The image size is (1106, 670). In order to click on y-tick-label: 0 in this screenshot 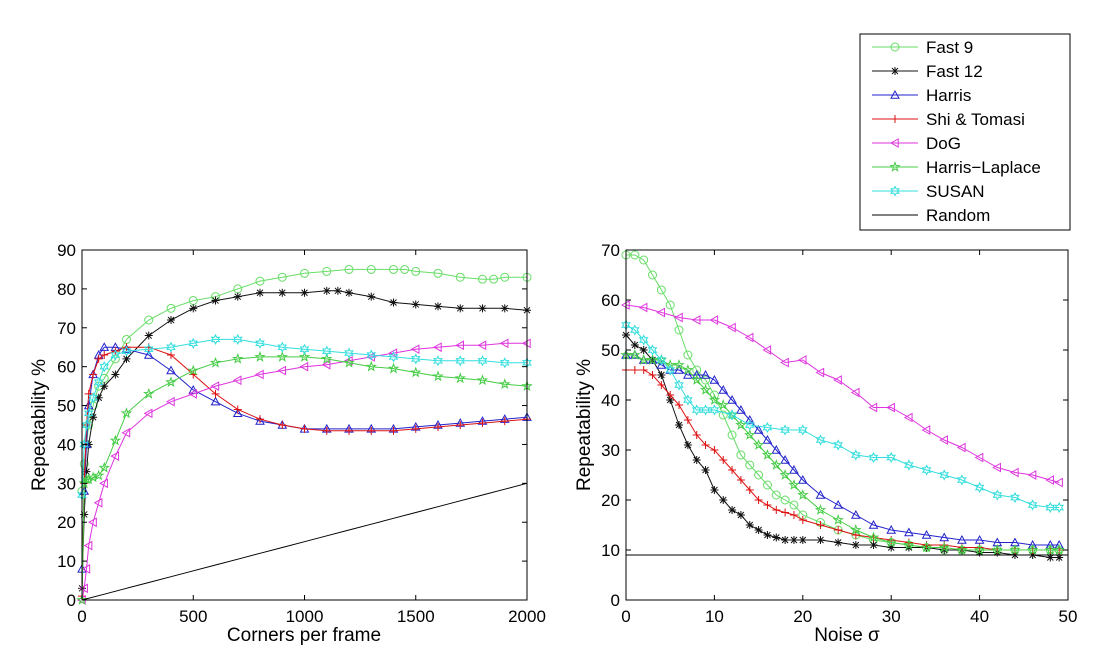, I will do `click(615, 600)`.